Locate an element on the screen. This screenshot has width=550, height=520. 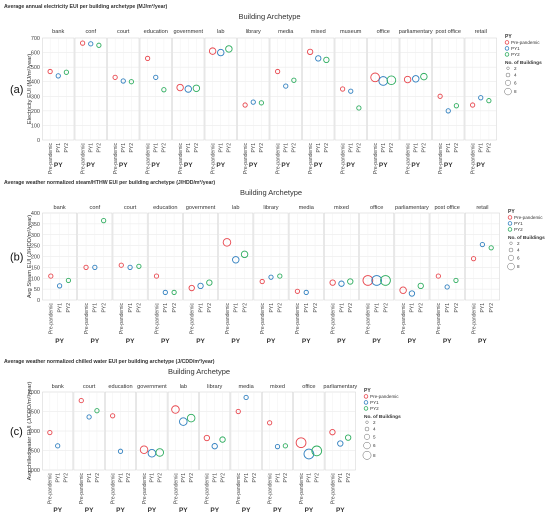
legend-size-value: 6 is located at coordinates (374, 445).